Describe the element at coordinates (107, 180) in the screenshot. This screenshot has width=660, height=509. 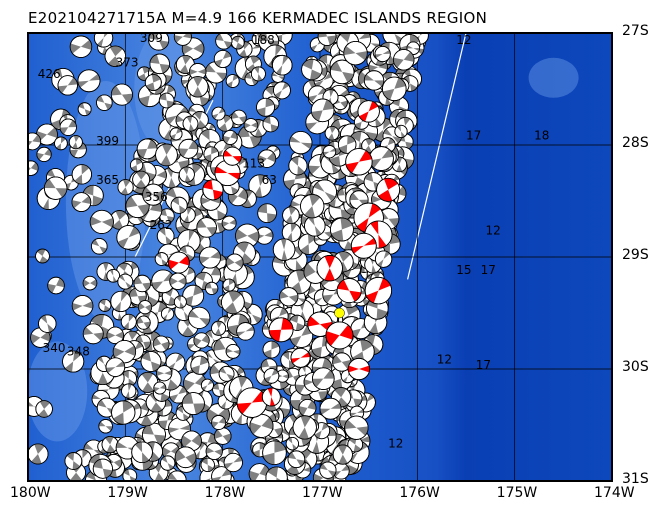
I see `event-label: 365` at that location.